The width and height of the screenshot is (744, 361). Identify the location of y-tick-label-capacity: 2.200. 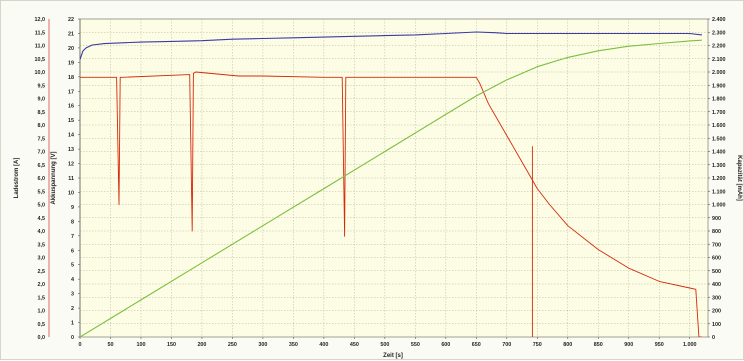
(719, 47).